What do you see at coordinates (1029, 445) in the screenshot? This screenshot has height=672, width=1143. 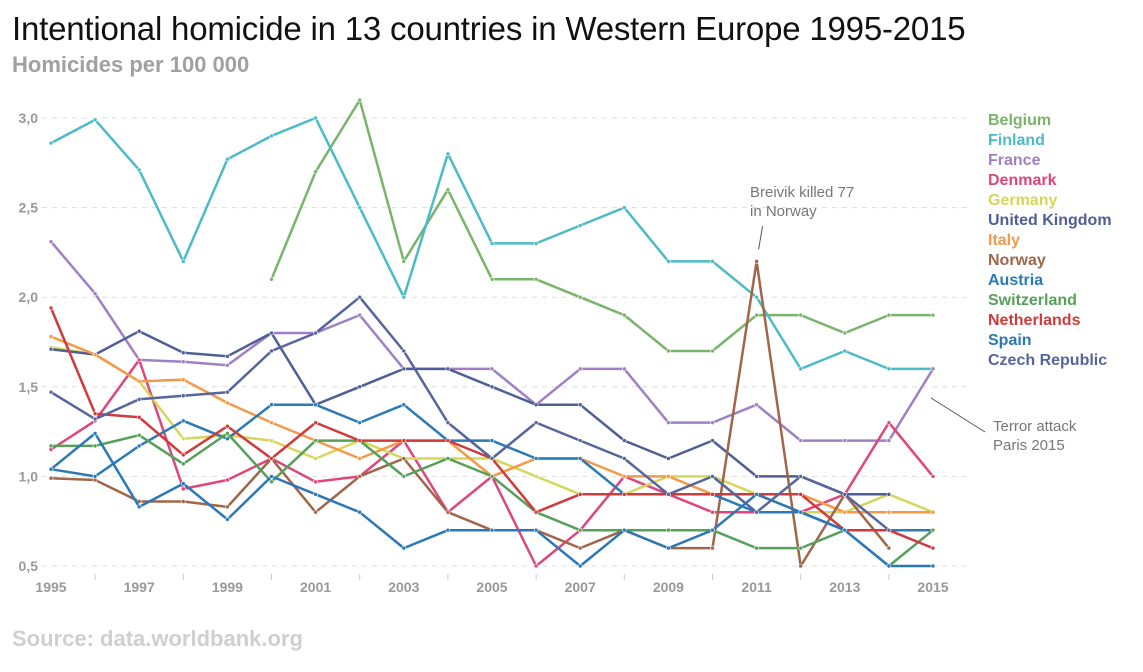 I see `annotation-paris: Paris 2015` at bounding box center [1029, 445].